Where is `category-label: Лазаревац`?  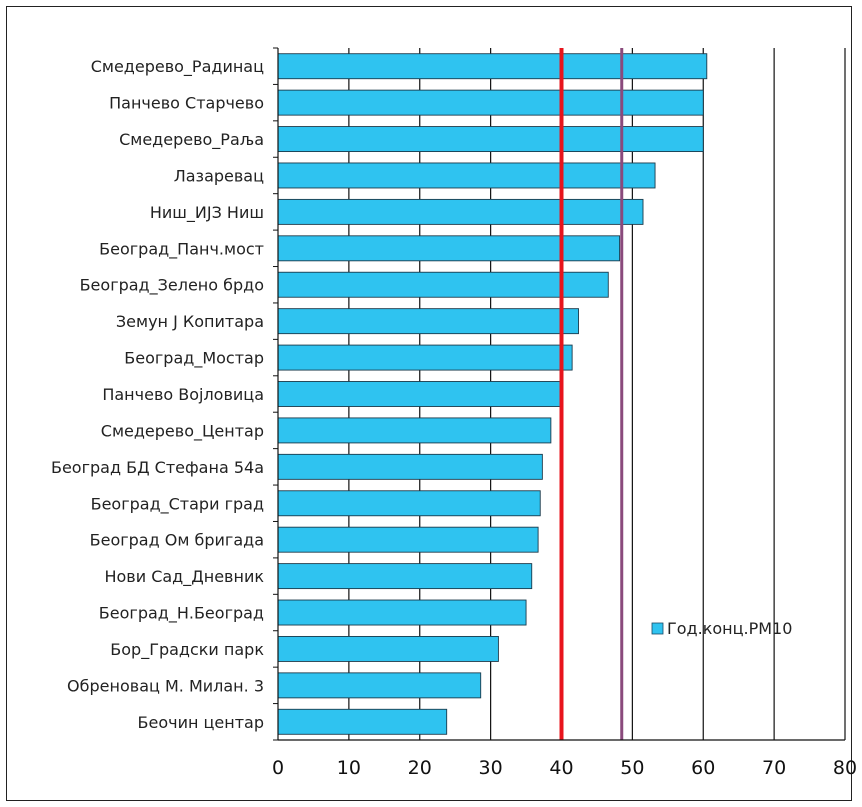 category-label: Лазаревац is located at coordinates (219, 175).